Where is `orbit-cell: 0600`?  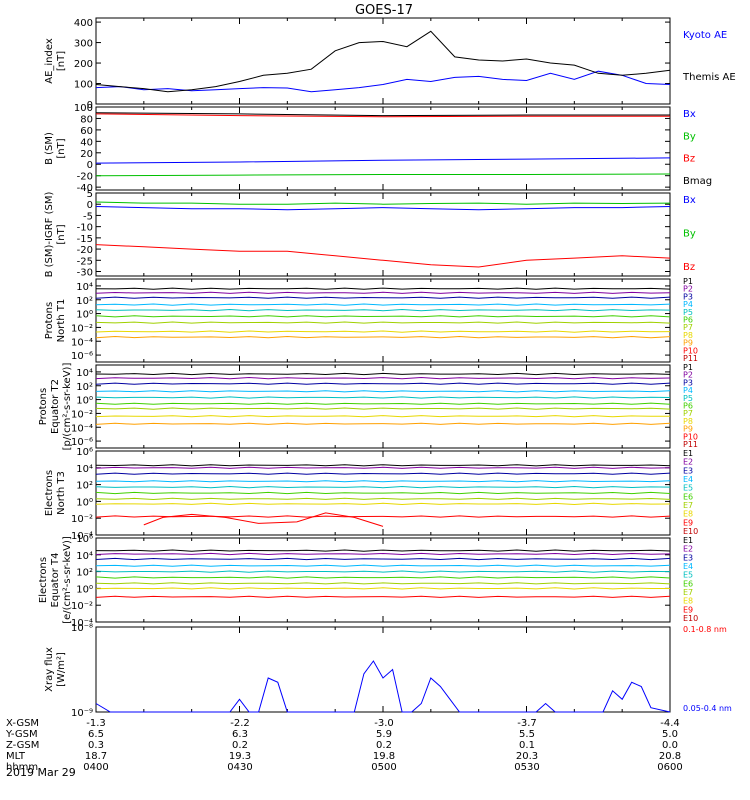
orbit-cell: 0600 is located at coordinates (669, 767).